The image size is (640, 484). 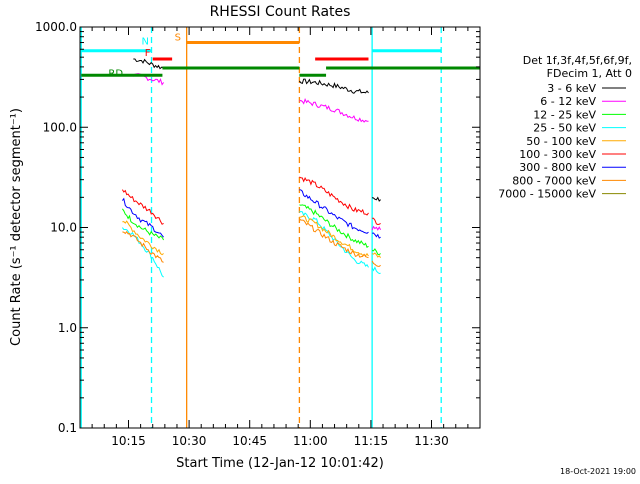 What do you see at coordinates (547, 194) in the screenshot?
I see `legend-label: 7000 - 15000 keV` at bounding box center [547, 194].